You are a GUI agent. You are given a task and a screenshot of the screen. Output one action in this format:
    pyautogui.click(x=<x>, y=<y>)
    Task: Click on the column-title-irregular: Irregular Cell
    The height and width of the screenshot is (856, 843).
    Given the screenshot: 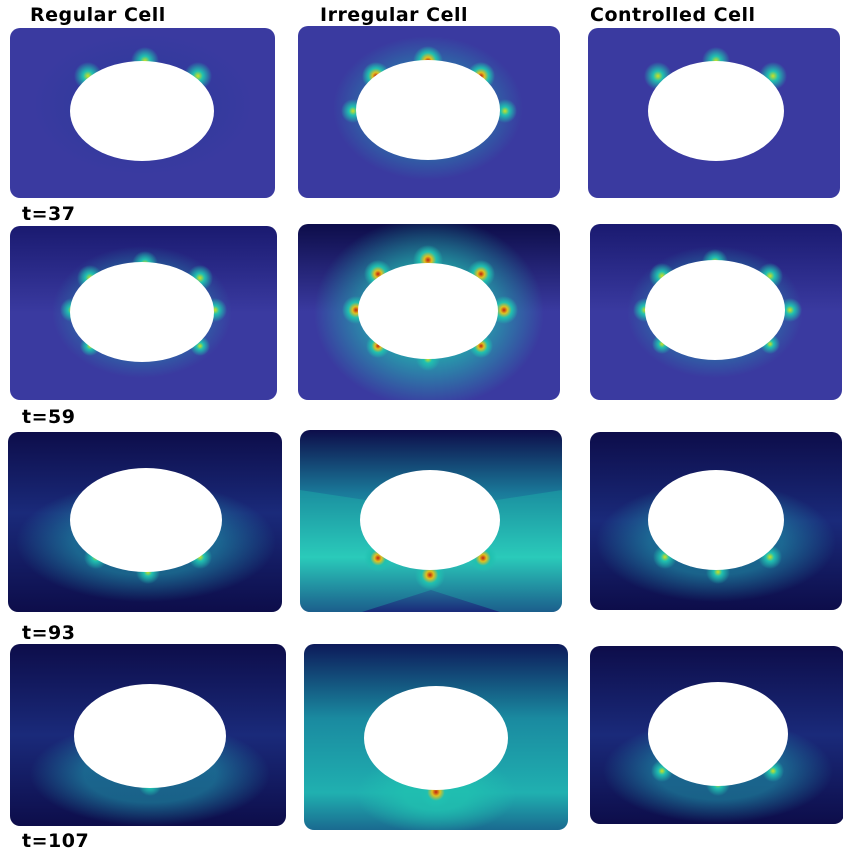 What is the action you would take?
    pyautogui.click(x=394, y=15)
    